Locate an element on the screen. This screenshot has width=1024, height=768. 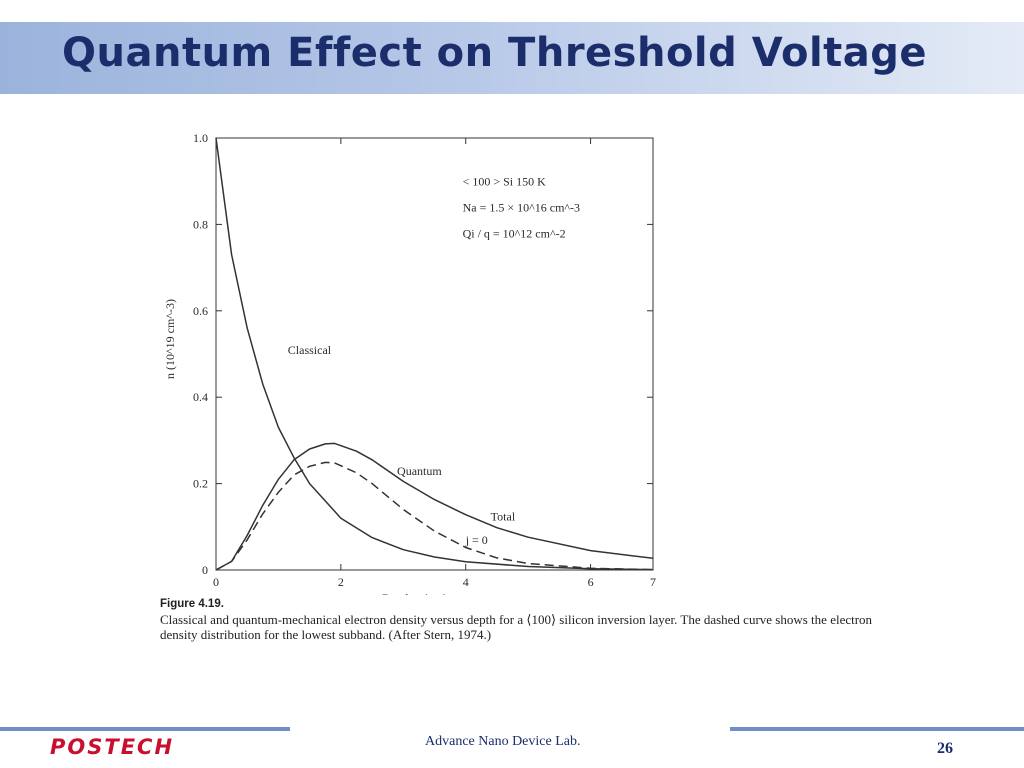
y-axis-label: n (10^19 cm^-3) is located at coordinates (170, 339).